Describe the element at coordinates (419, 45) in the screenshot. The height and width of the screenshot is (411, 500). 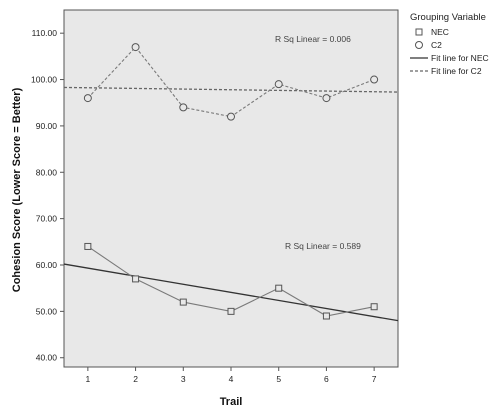
I see `legend-c2-circle-icon` at that location.